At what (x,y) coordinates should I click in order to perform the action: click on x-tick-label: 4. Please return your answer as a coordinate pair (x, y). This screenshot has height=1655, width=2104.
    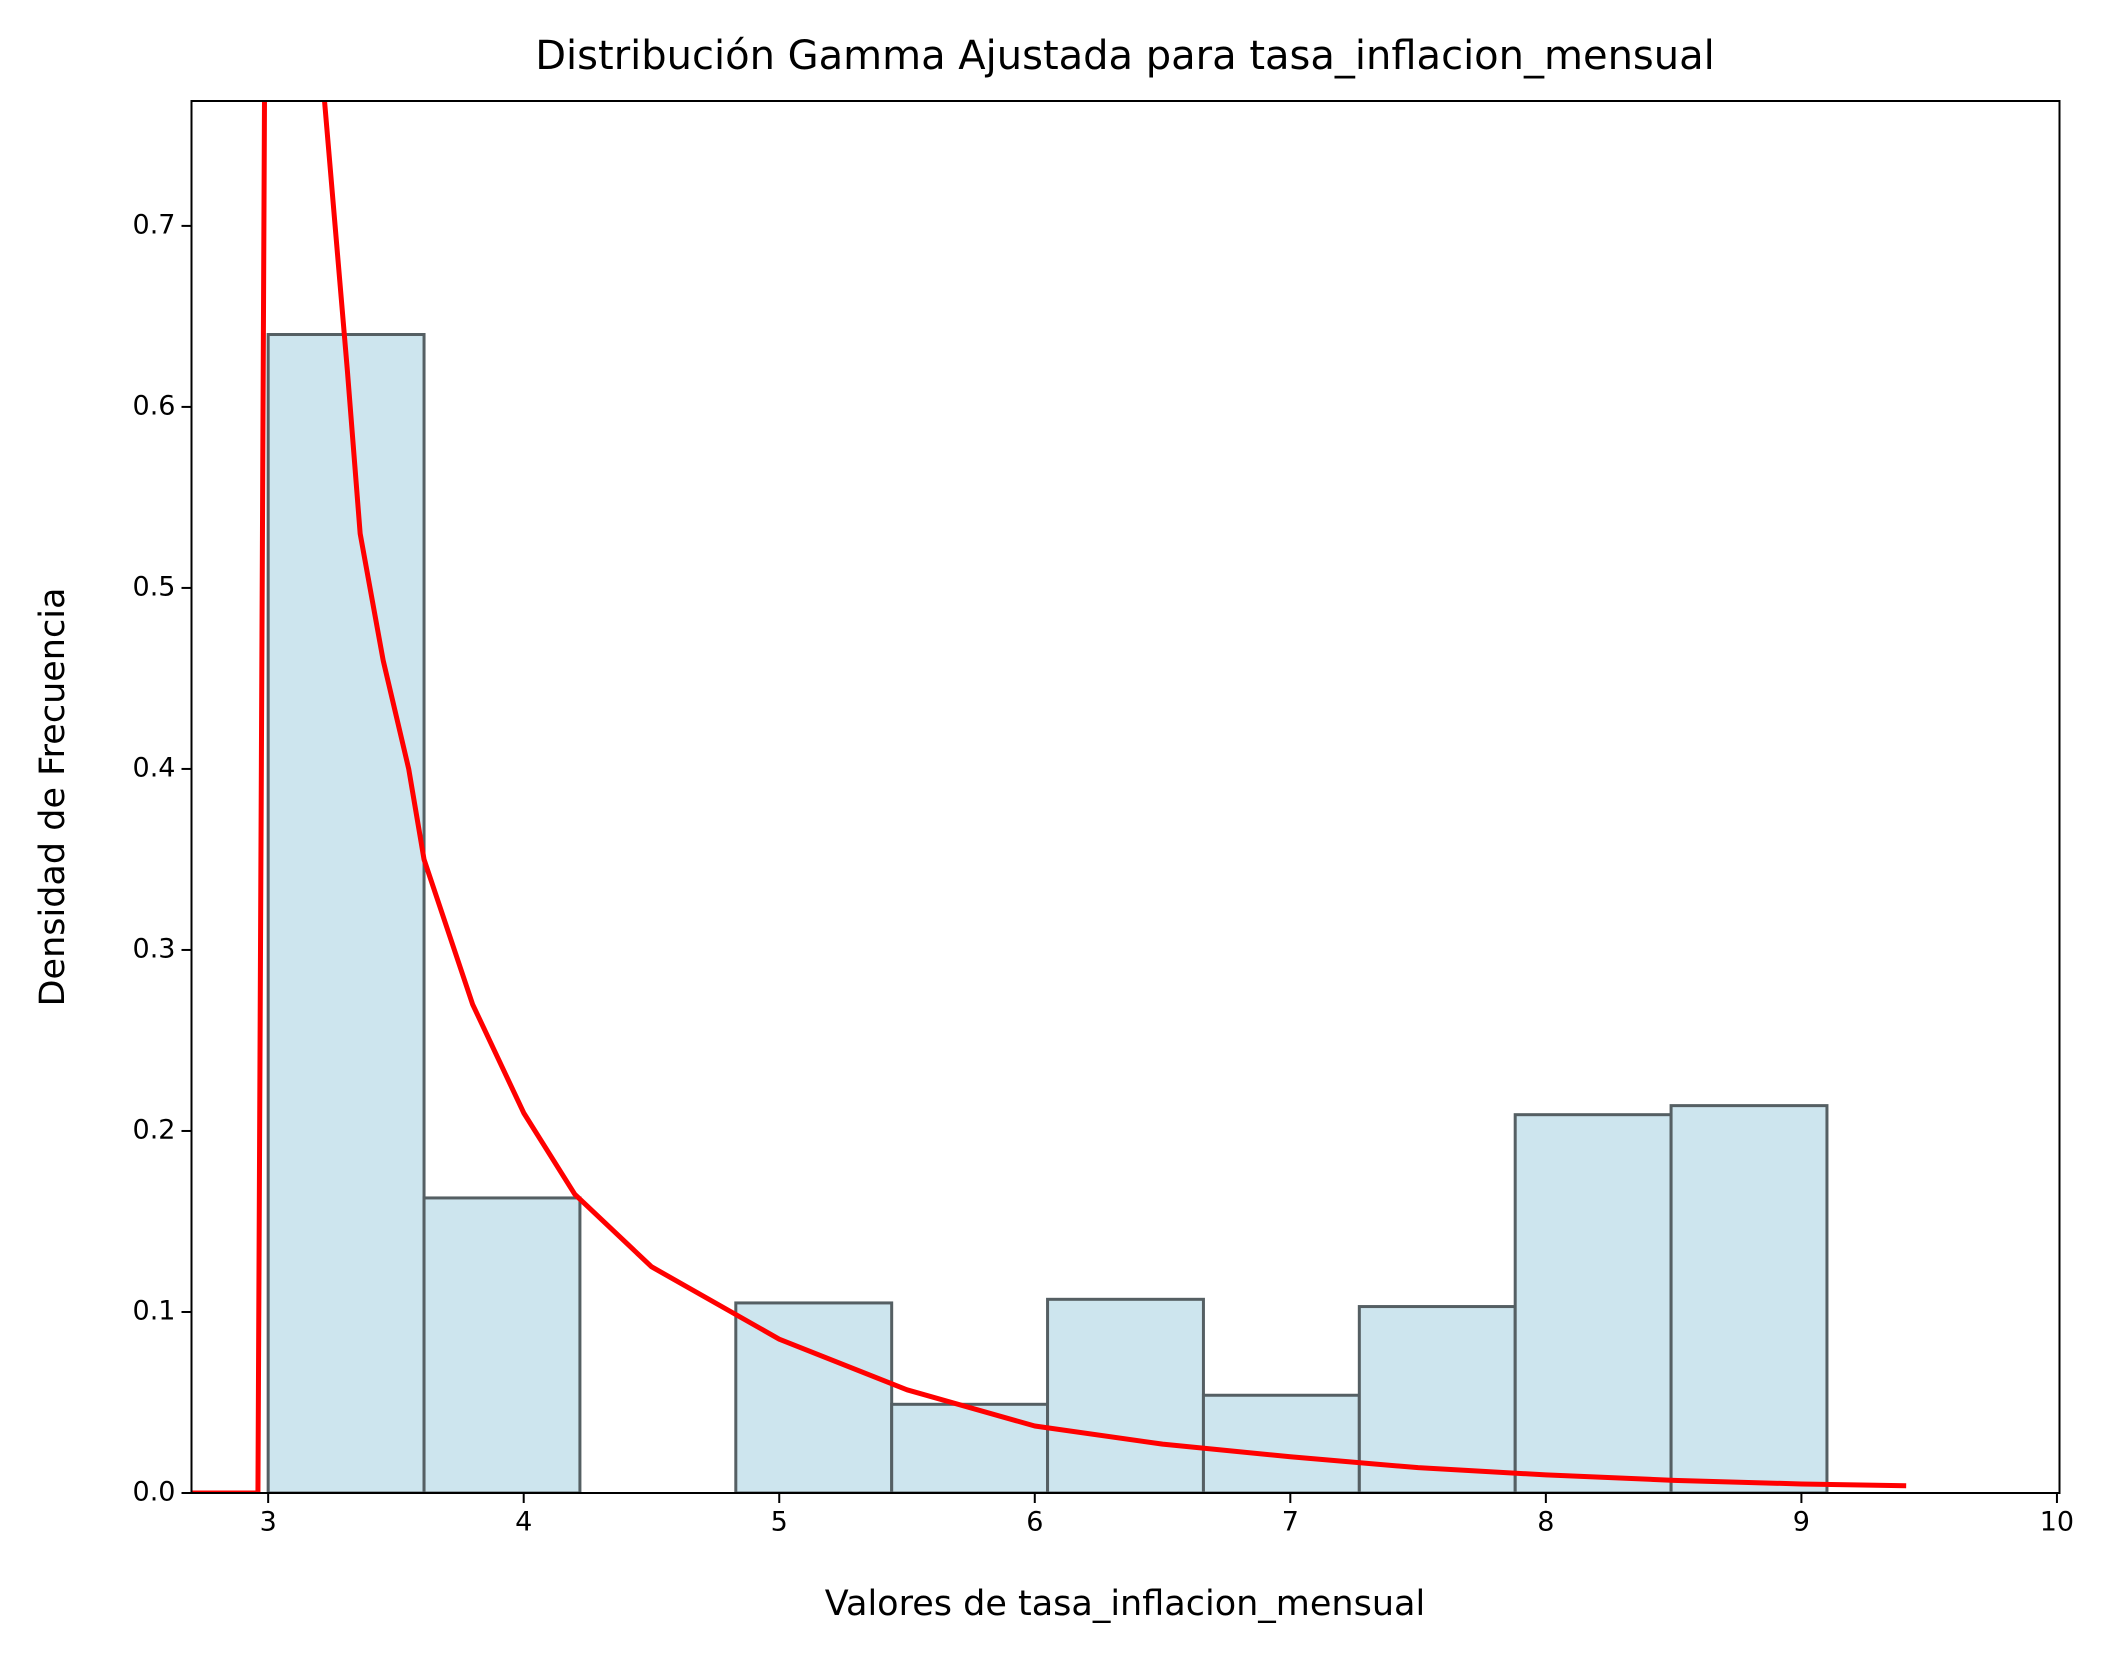
    Looking at the image, I should click on (523, 1522).